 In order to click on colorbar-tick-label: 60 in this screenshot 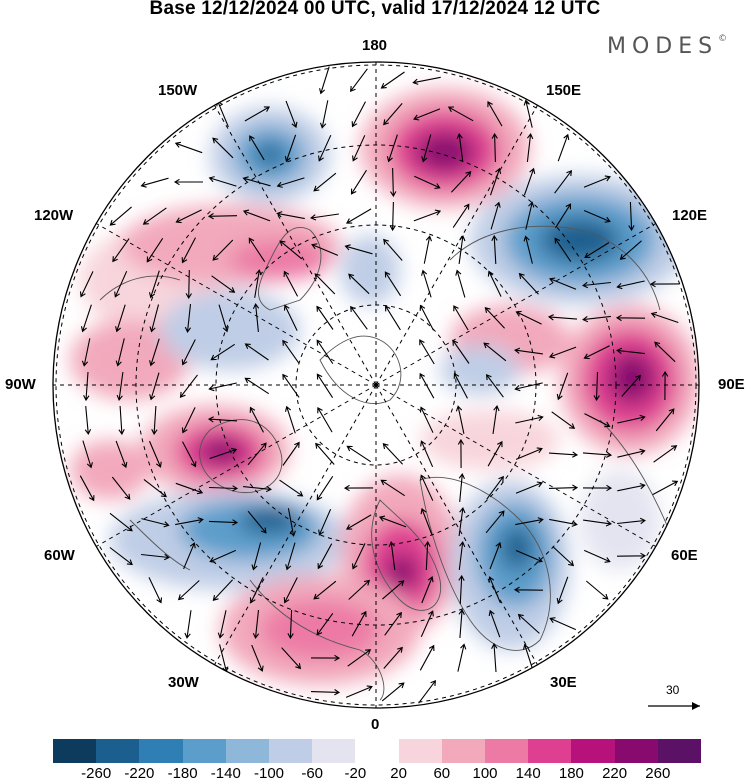, I will do `click(442, 773)`.